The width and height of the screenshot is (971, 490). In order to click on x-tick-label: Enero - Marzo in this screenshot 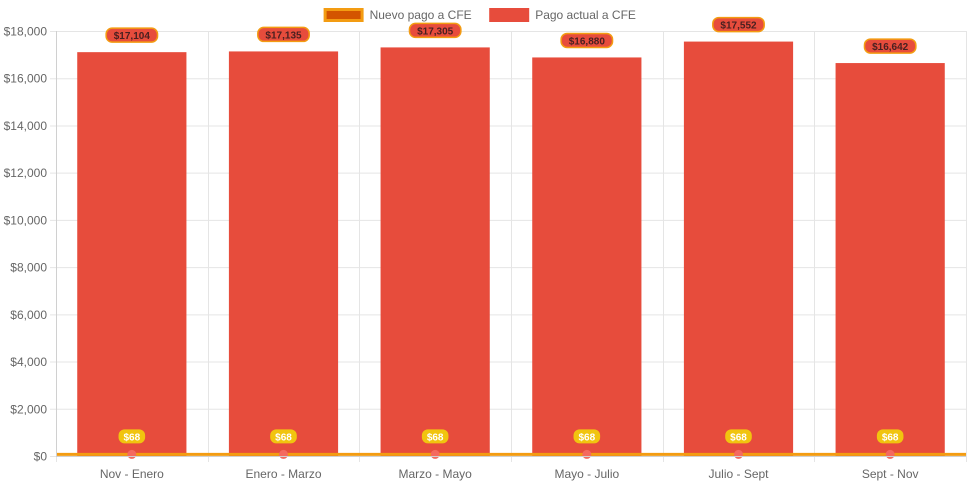, I will do `click(283, 474)`.